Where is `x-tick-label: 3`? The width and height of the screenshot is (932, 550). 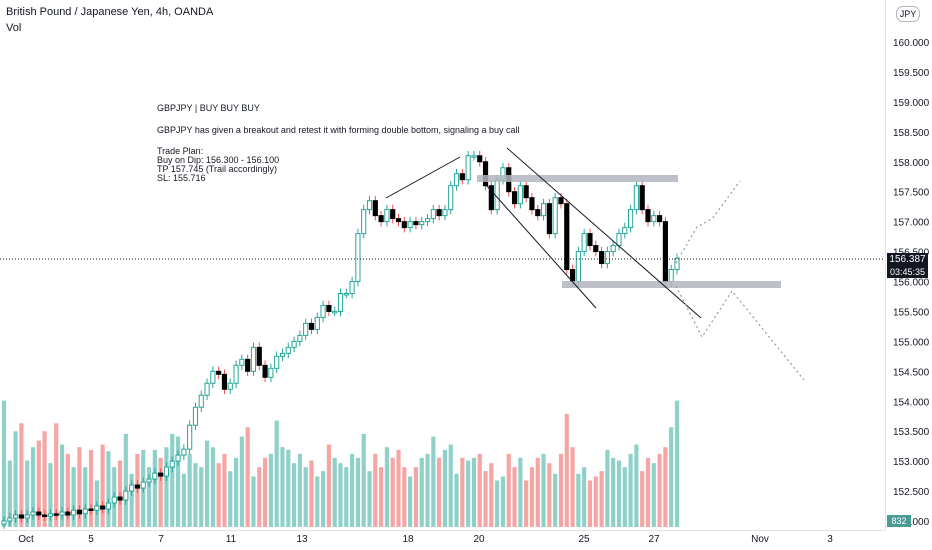 x-tick-label: 3 is located at coordinates (830, 539).